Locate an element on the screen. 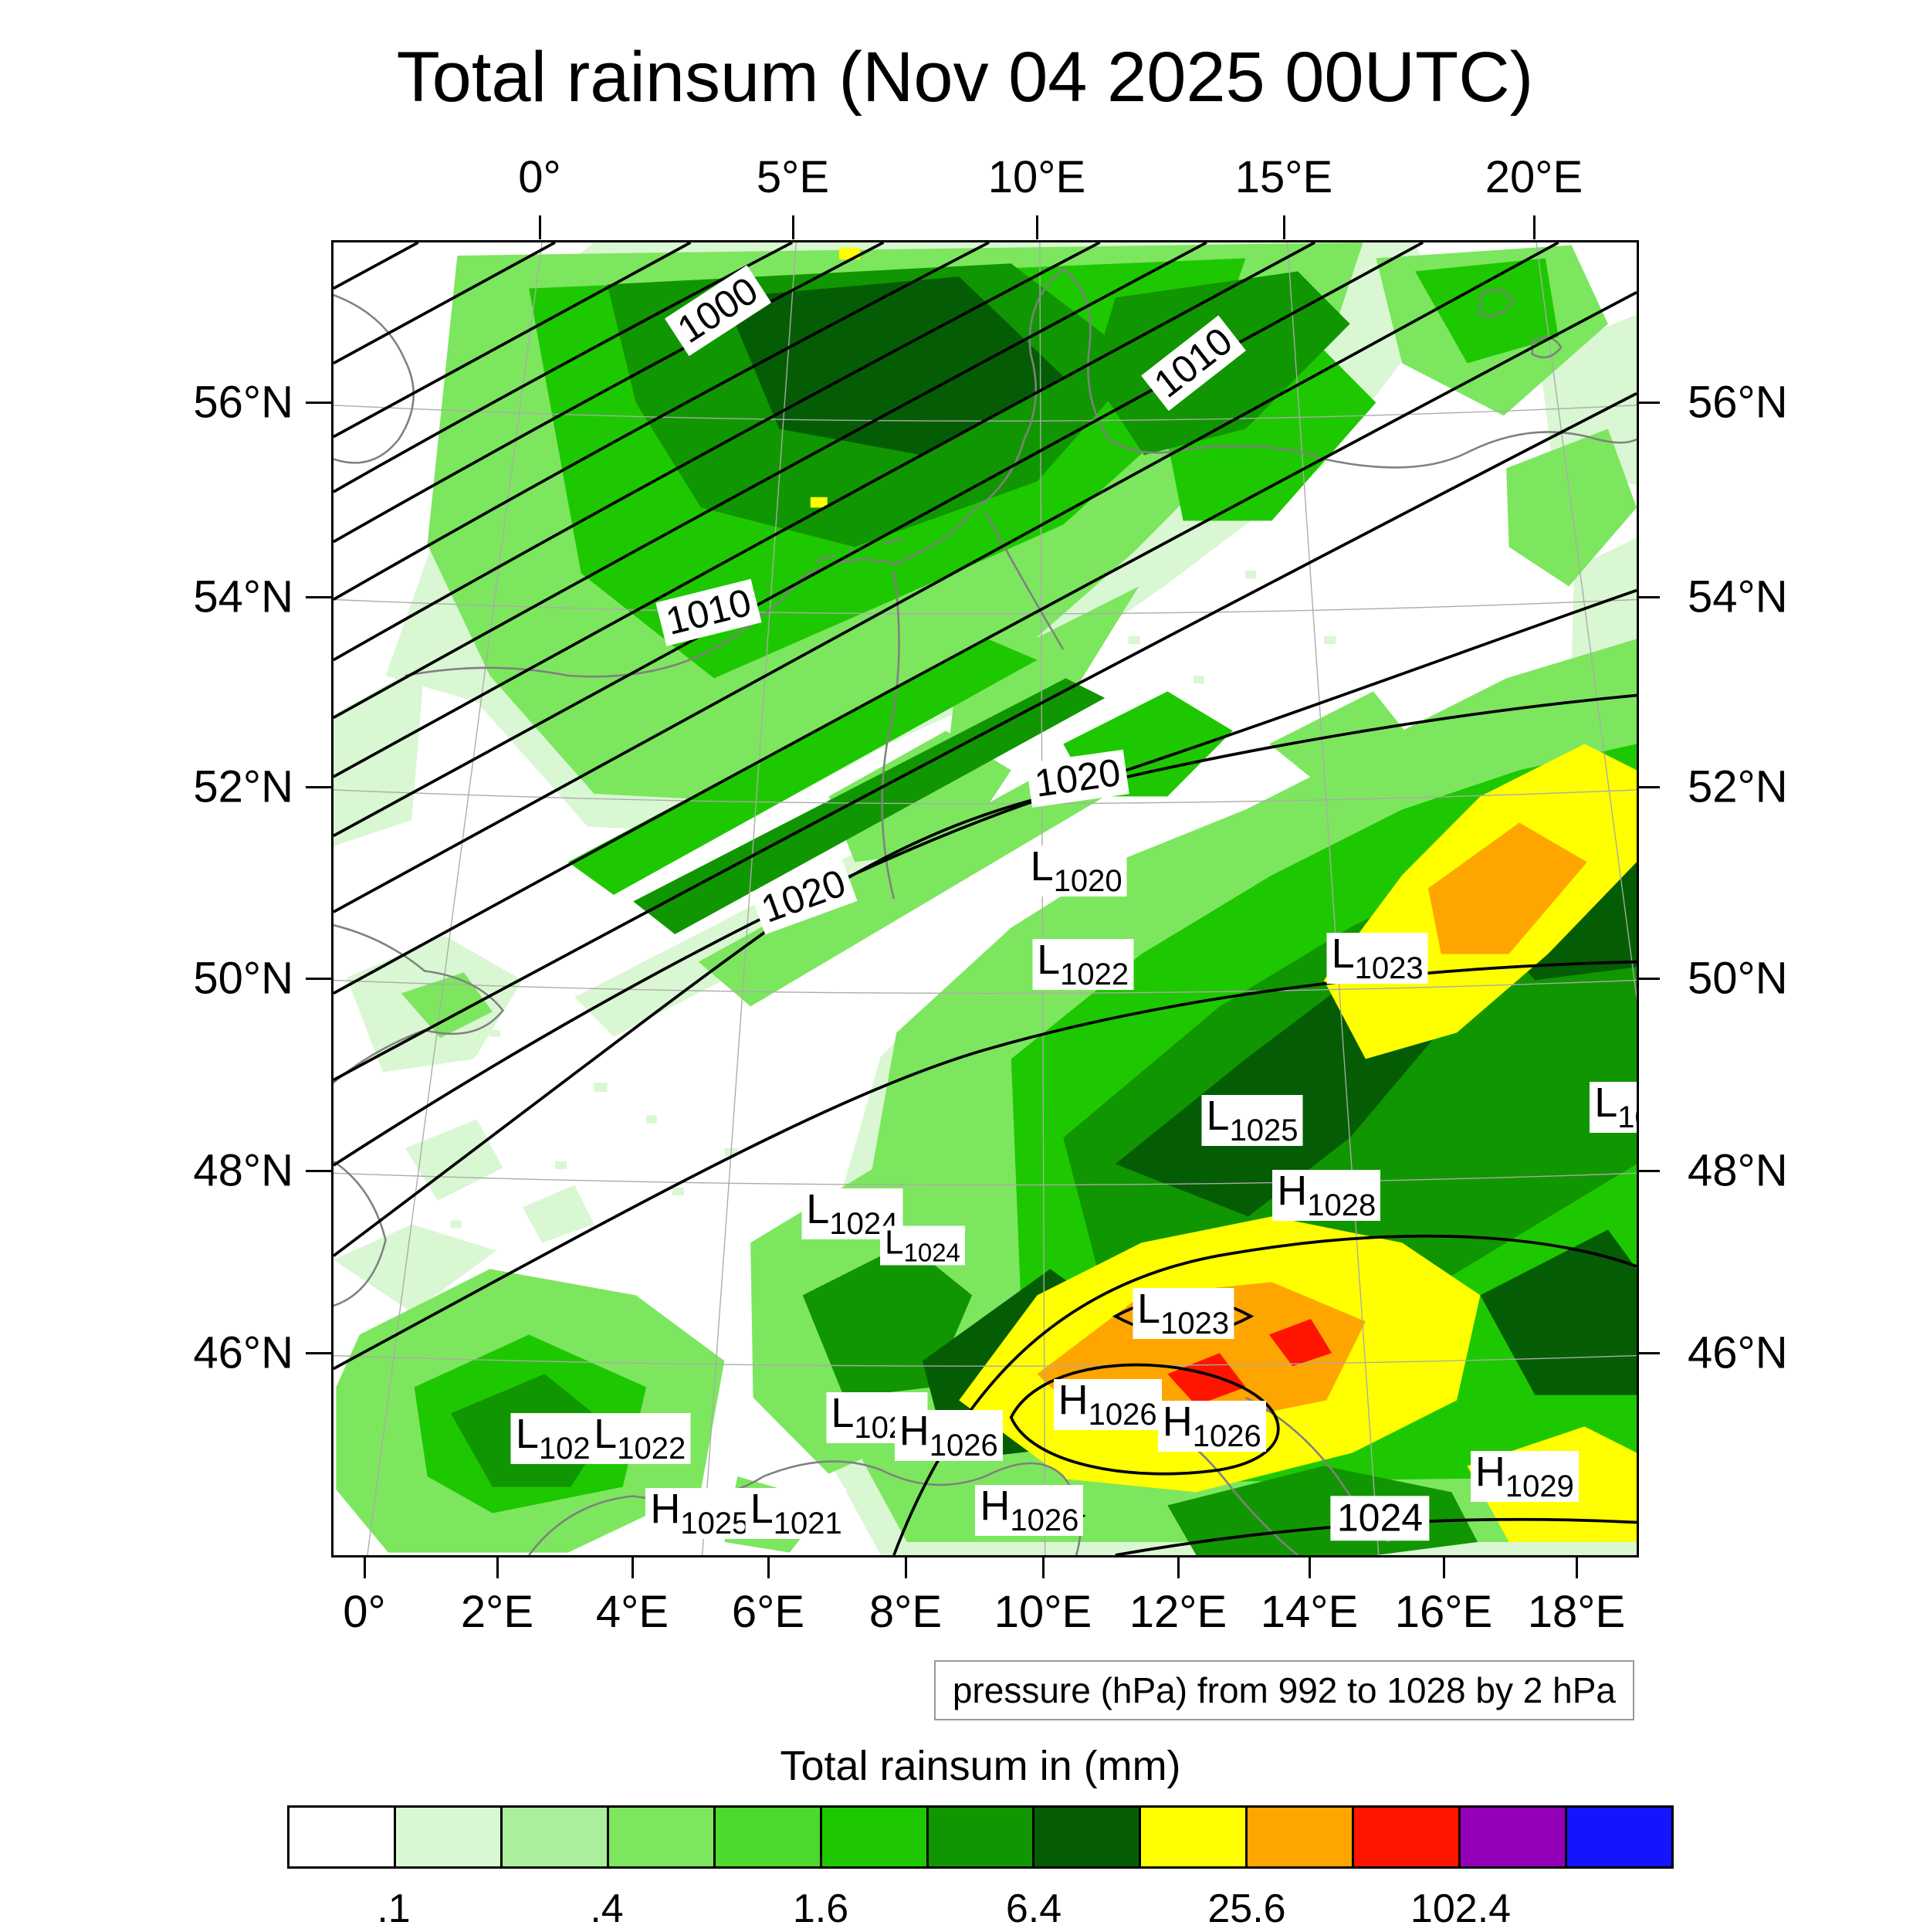  right-axis-label-46n: 46°N is located at coordinates (1738, 1352).